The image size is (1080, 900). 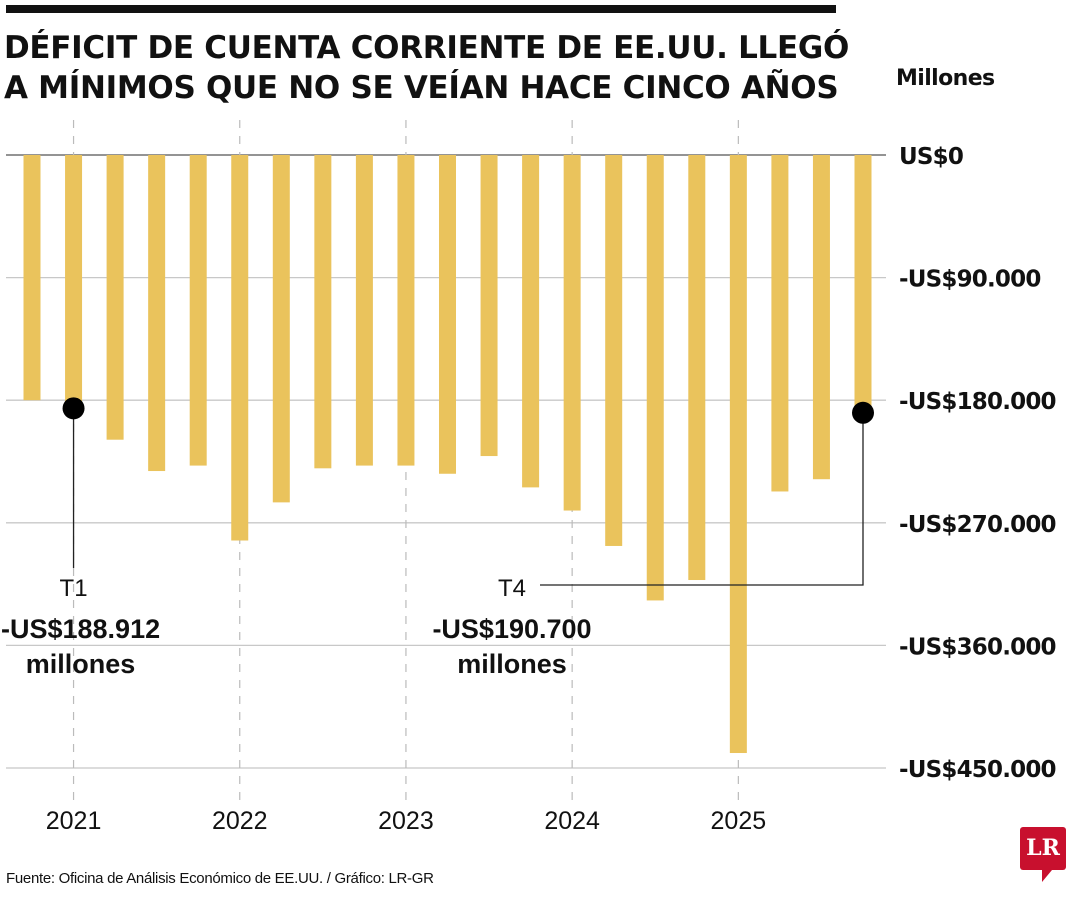 What do you see at coordinates (970, 280) in the screenshot?
I see `y-tick-label: -US$90.000` at bounding box center [970, 280].